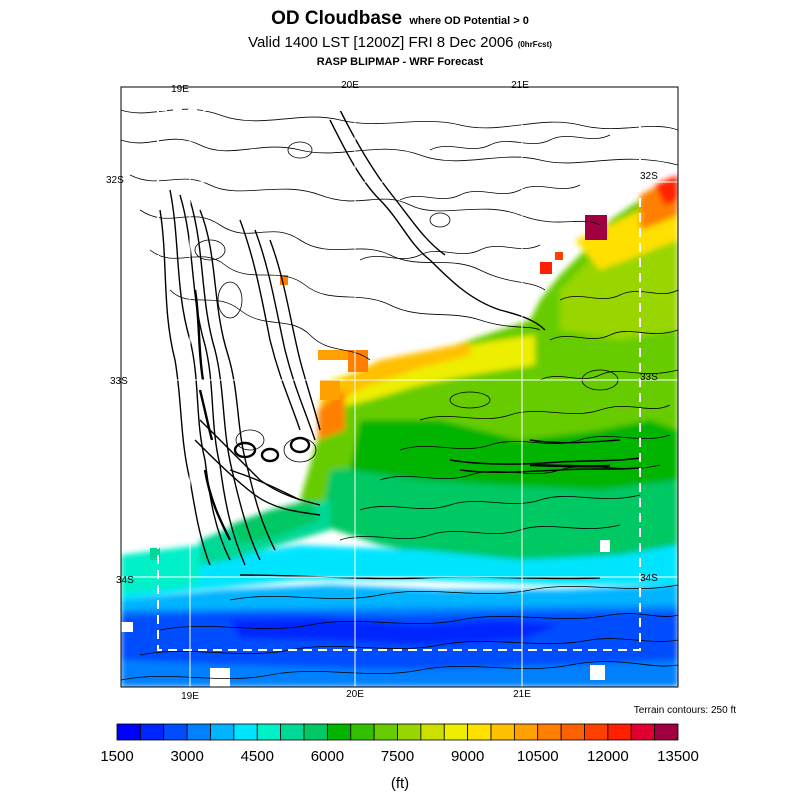 Image resolution: width=800 pixels, height=800 pixels. Describe the element at coordinates (115, 180) in the screenshot. I see `lat-label-32s-left: 32S` at that location.